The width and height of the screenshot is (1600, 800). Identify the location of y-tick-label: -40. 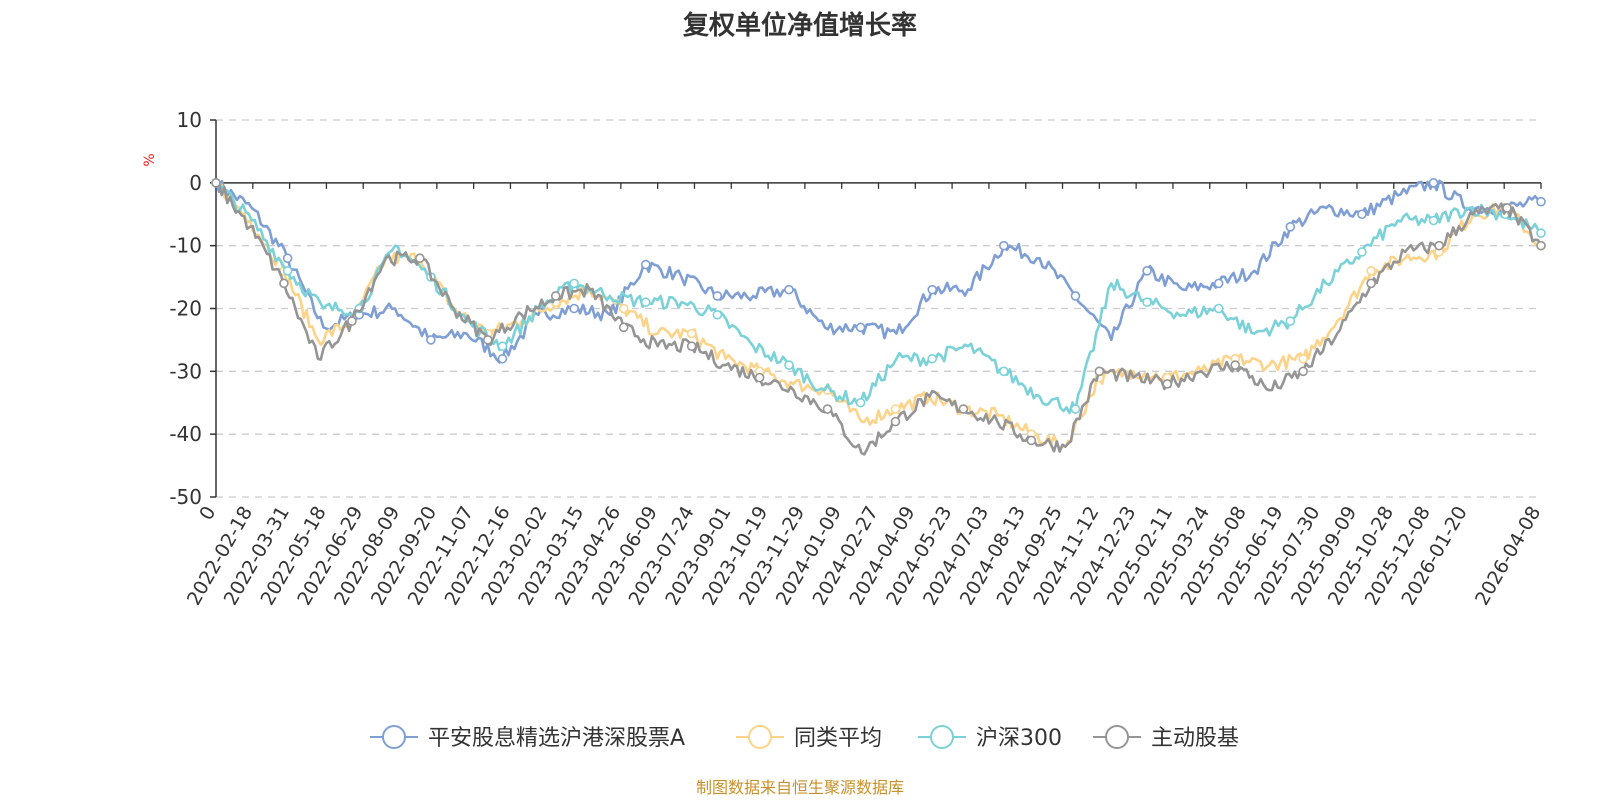
(185, 434).